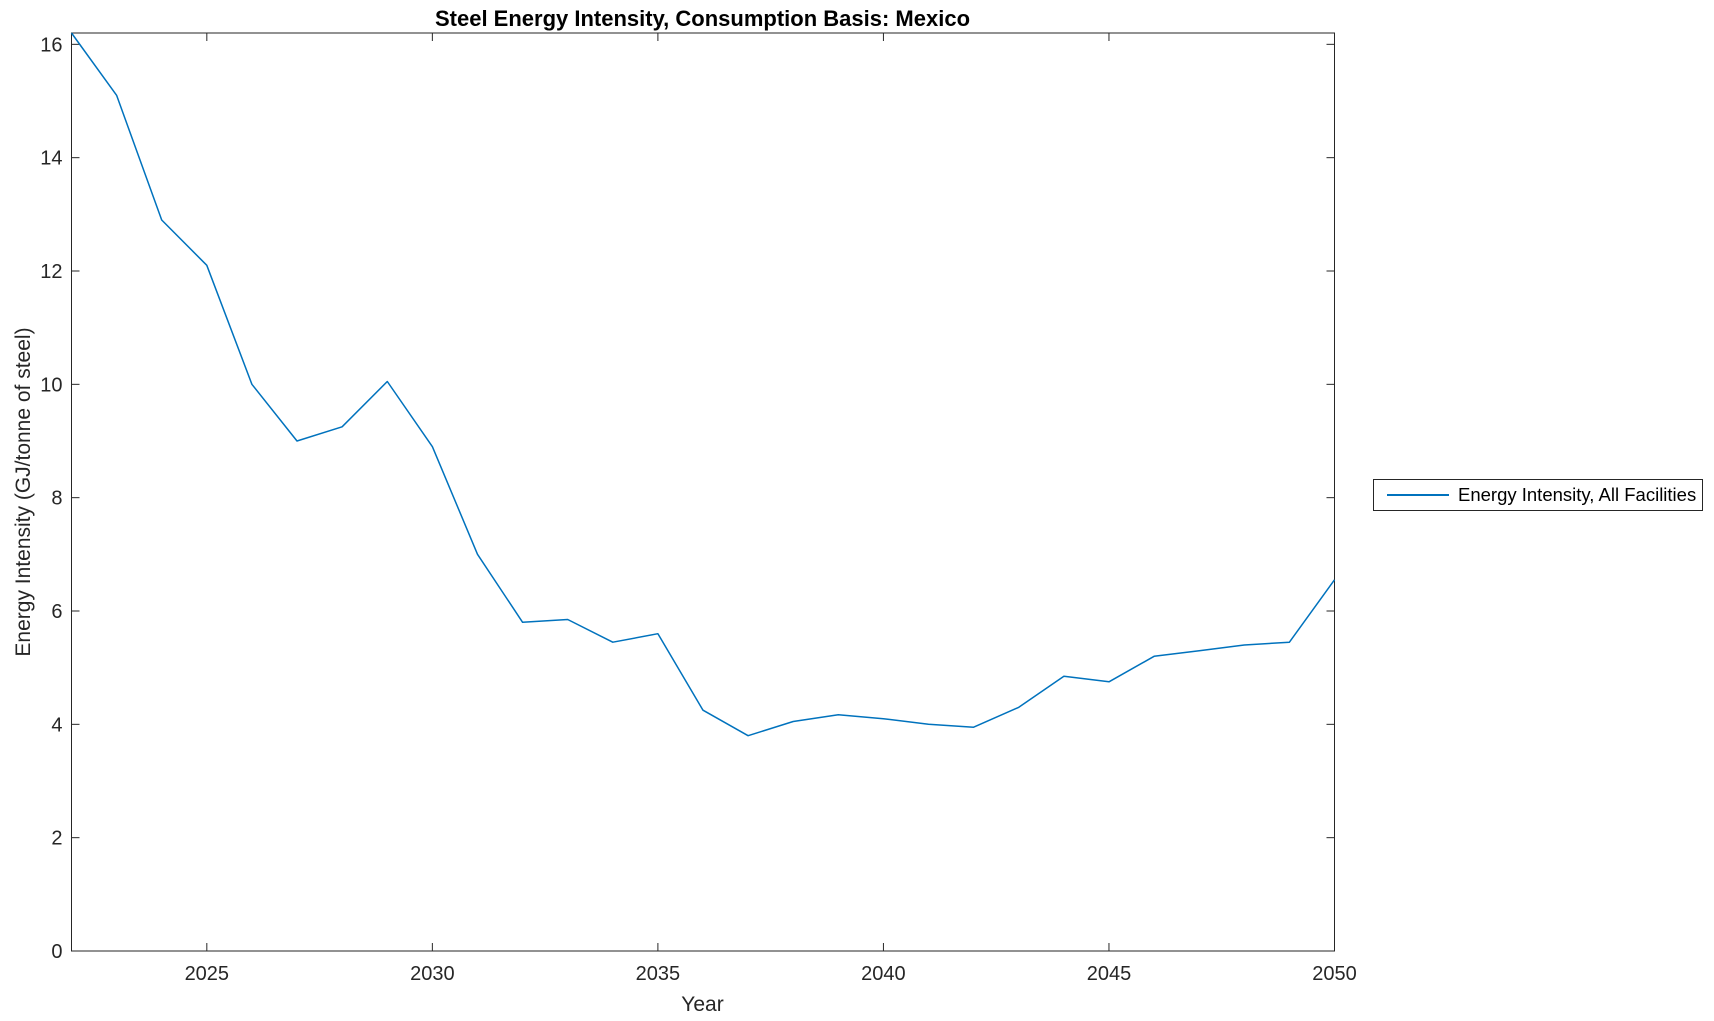 The height and width of the screenshot is (1021, 1714). I want to click on legend-line-sample, so click(1418, 495).